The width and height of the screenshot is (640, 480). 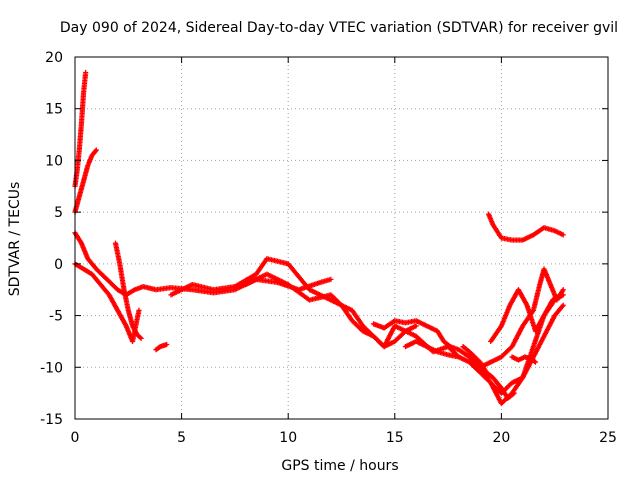 I want to click on series-s3, so click(x=128, y=290).